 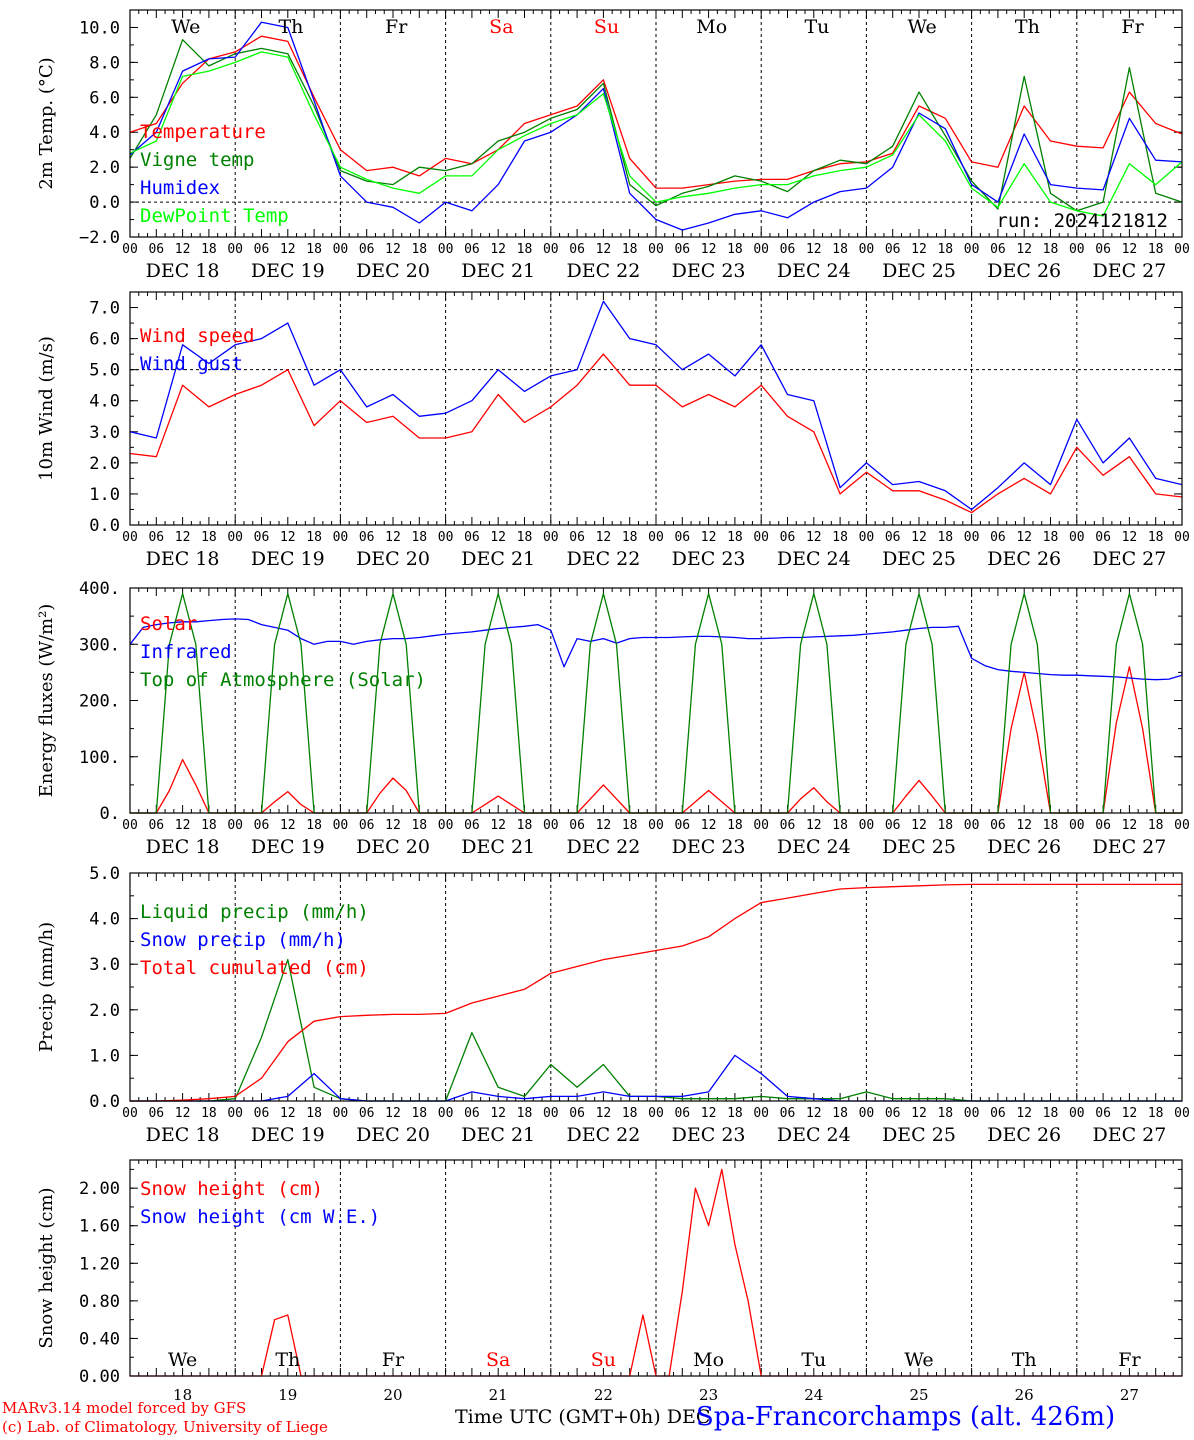 I want to click on y-tick-label: 7.0, so click(x=104, y=309).